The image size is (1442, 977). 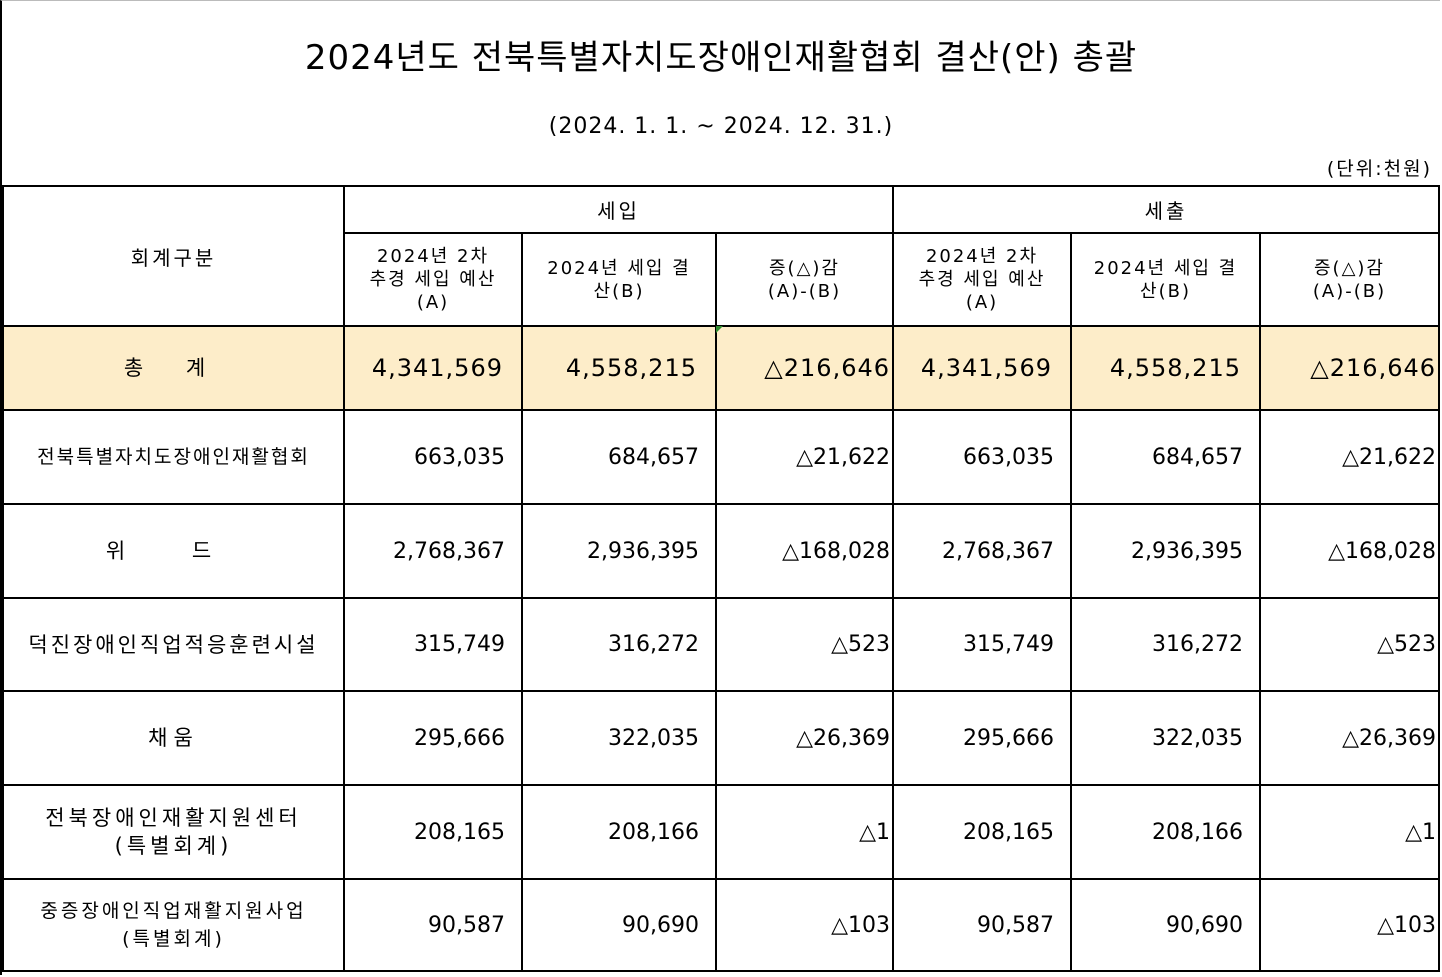 I want to click on expense-diff-cell: △21,622, so click(x=1349, y=457).